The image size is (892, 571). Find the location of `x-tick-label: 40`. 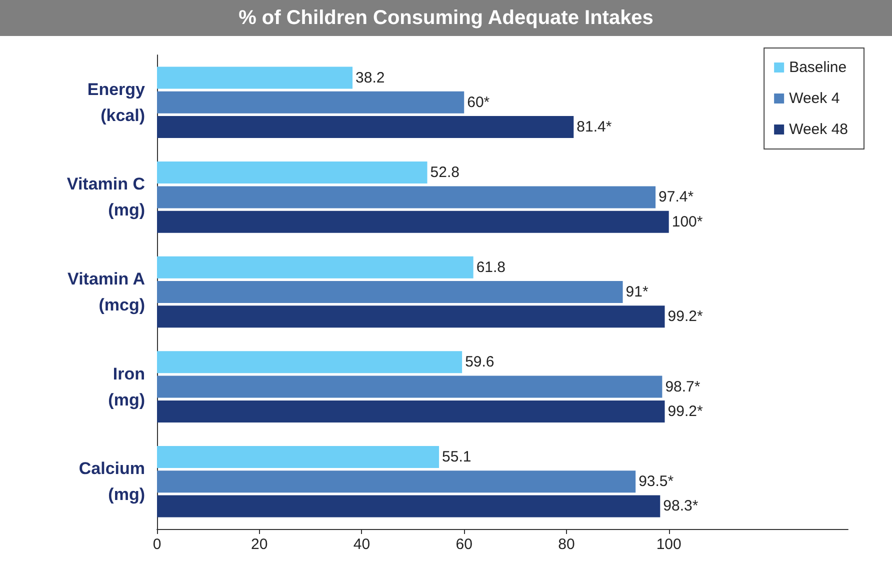

x-tick-label: 40 is located at coordinates (361, 544).